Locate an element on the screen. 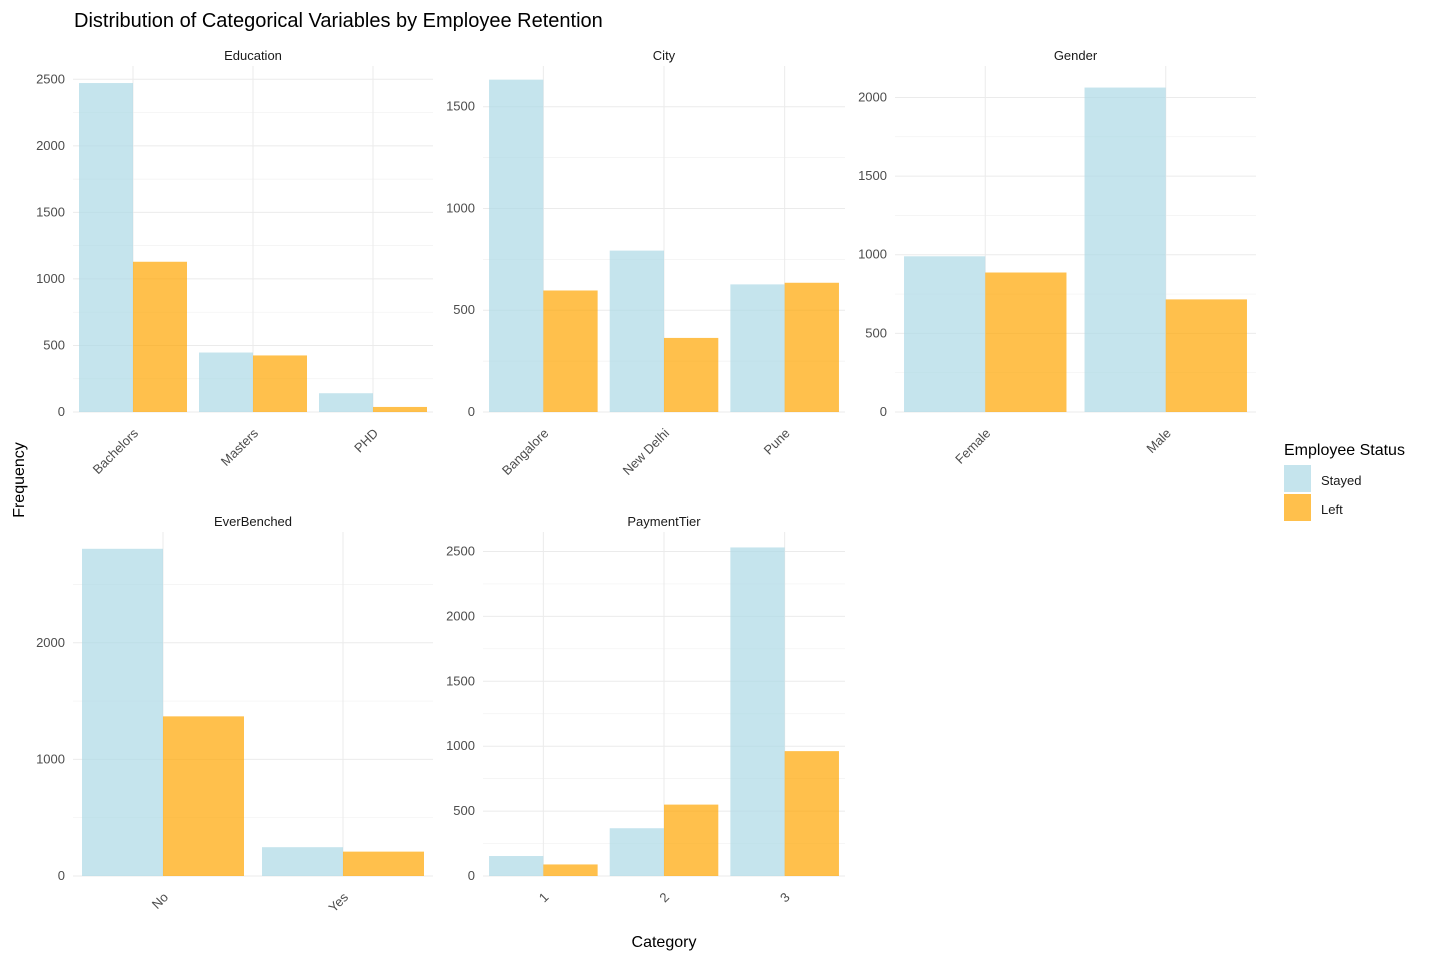 This screenshot has height=960, width=1440. bar-stayed-female is located at coordinates (945, 334).